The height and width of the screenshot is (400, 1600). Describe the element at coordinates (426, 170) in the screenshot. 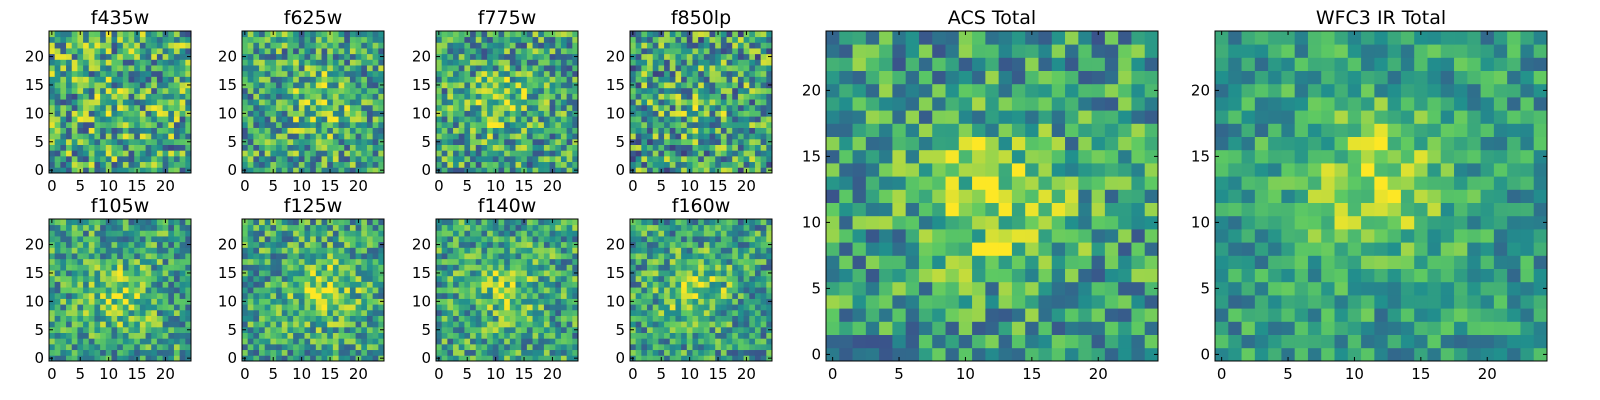

I see `y-tick-label: 0` at that location.